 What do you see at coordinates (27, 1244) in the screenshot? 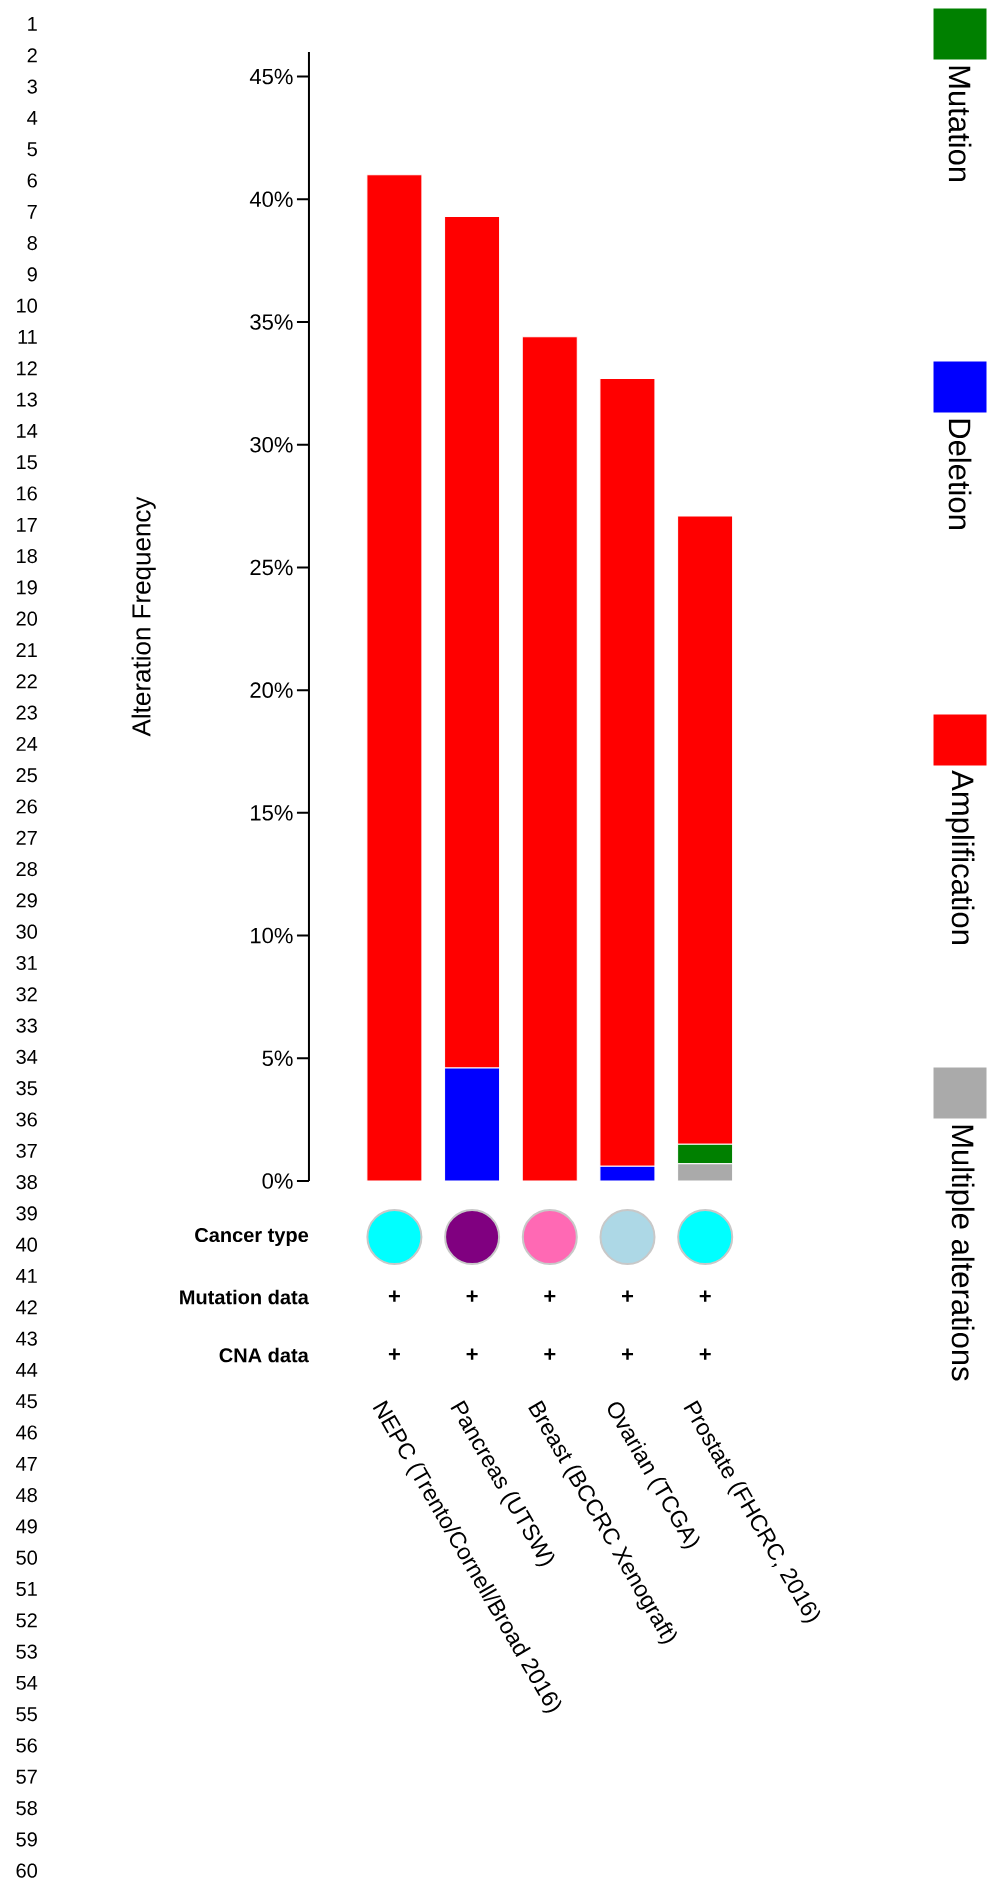
I see `text: 40` at bounding box center [27, 1244].